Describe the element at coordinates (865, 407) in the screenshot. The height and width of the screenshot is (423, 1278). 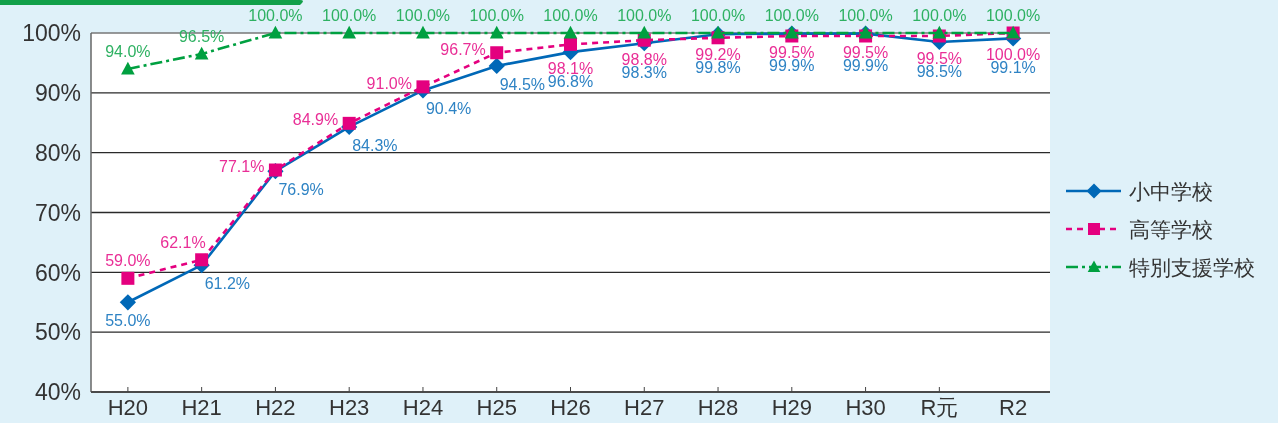
I see `x-tick-label: H30` at that location.